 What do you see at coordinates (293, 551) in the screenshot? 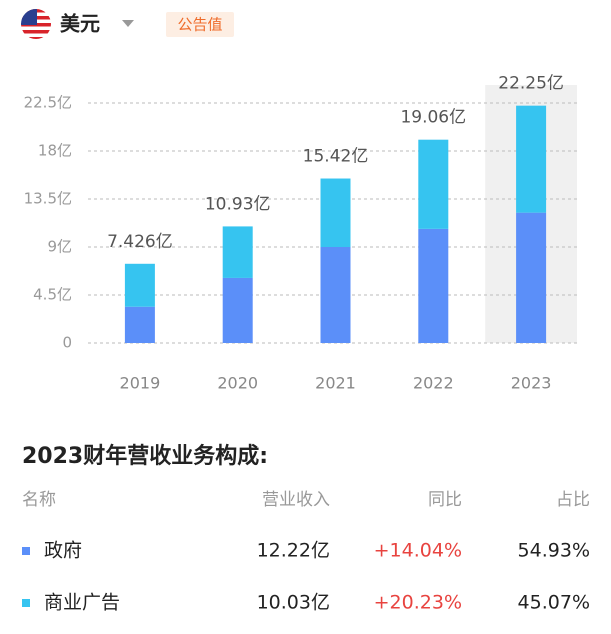
I see `table-cell: 12.22亿` at bounding box center [293, 551].